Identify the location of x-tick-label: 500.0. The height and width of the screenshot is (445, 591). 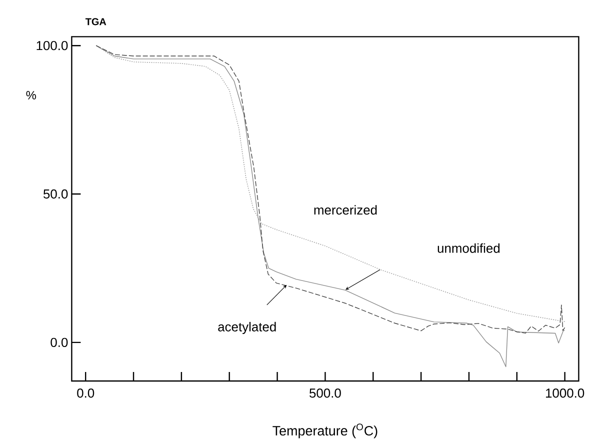
(325, 393).